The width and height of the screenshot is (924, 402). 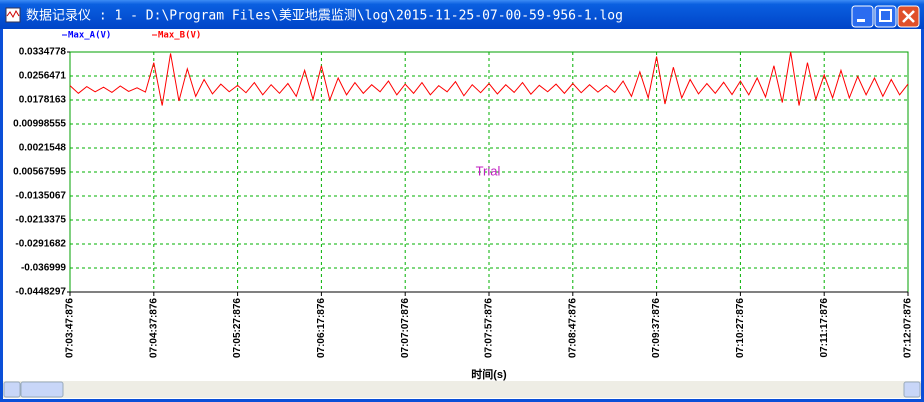 What do you see at coordinates (39, 172) in the screenshot?
I see `y-tick-label: 0.00567595` at bounding box center [39, 172].